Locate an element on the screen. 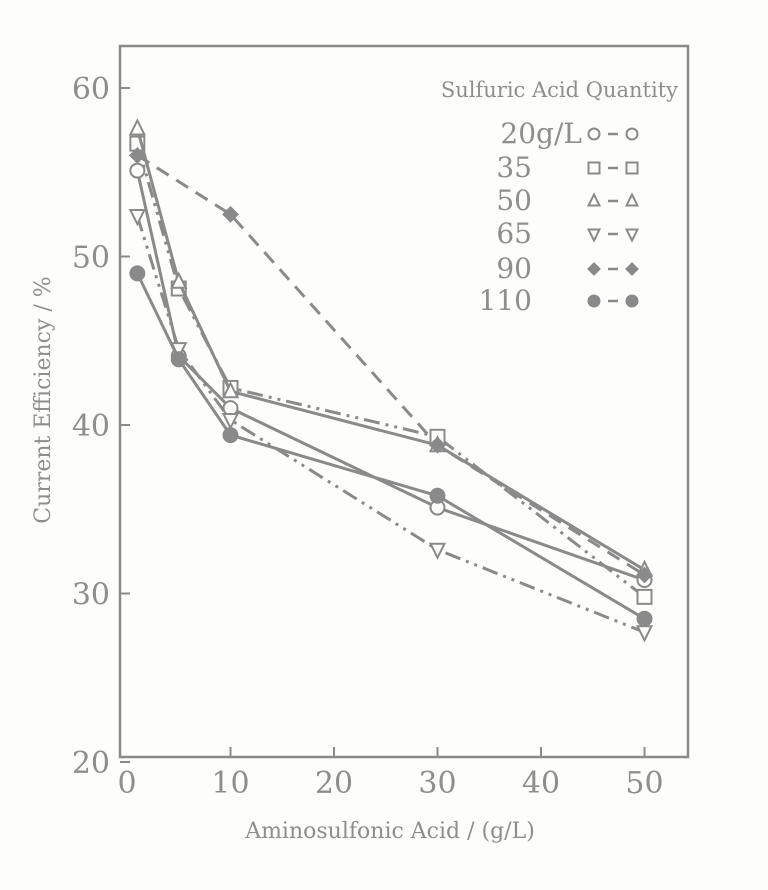 The width and height of the screenshot is (768, 890). x-tick-label: 10 is located at coordinates (230, 783).